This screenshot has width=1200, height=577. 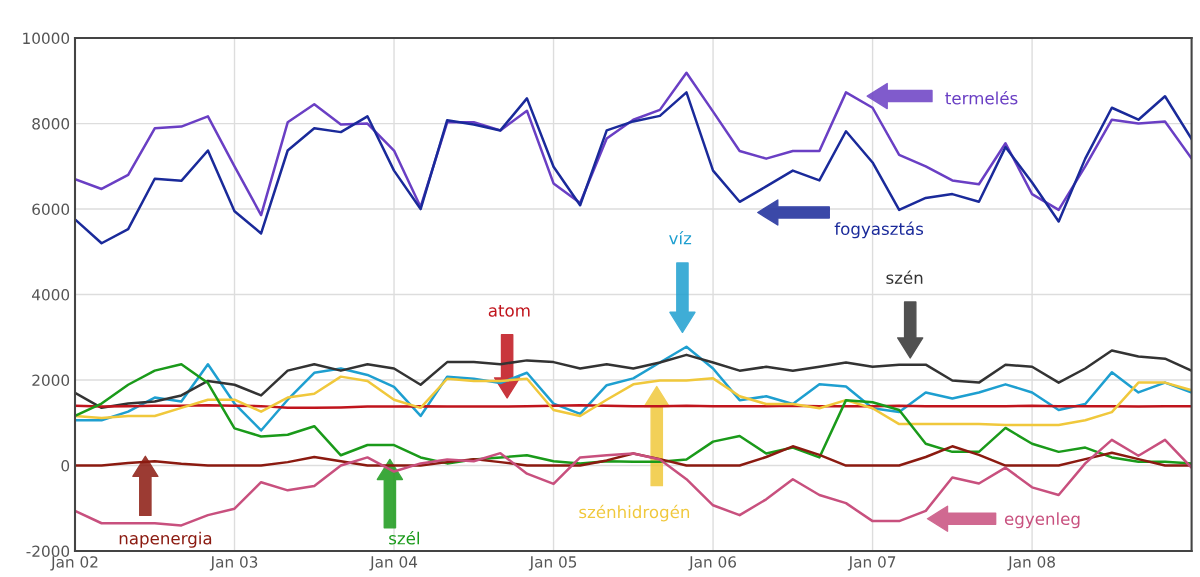 I want to click on x-tick-label: Jan 08, so click(x=1031, y=563).